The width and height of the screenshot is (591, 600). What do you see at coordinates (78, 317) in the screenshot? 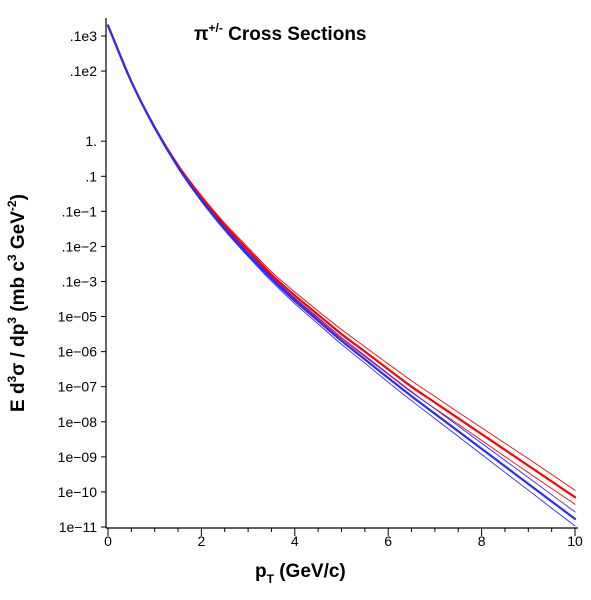
I see `y-tick-label: 1e−05` at bounding box center [78, 317].